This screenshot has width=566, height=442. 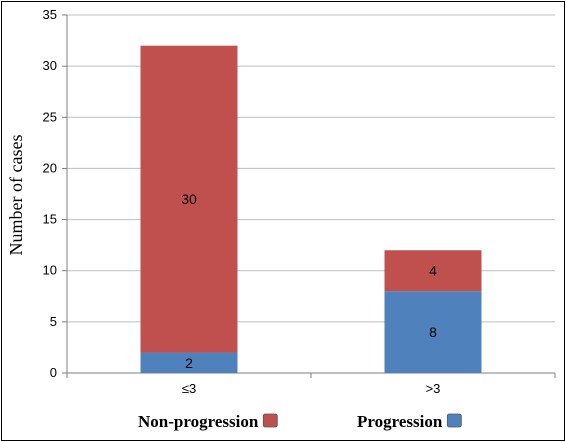 What do you see at coordinates (50, 219) in the screenshot?
I see `y-tick-label: 15` at bounding box center [50, 219].